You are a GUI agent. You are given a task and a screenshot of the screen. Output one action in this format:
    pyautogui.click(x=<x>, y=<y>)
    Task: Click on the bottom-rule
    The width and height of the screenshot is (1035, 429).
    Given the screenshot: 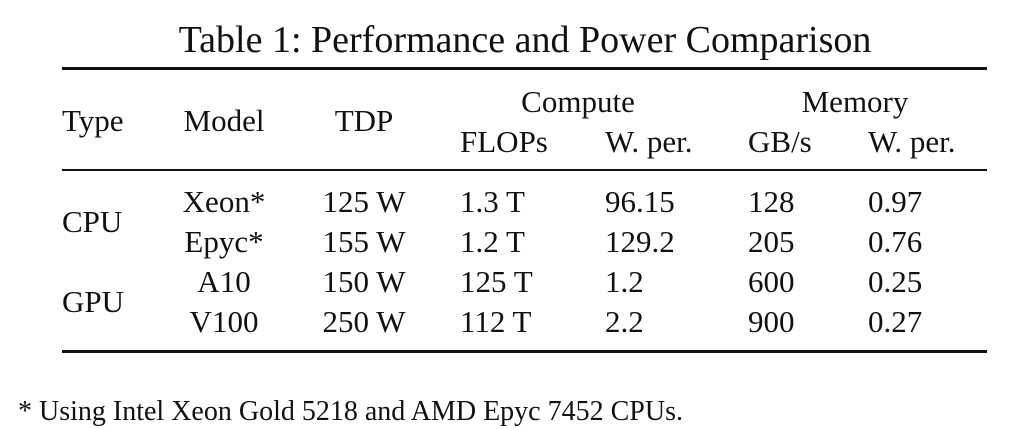 What is the action you would take?
    pyautogui.click(x=524, y=351)
    